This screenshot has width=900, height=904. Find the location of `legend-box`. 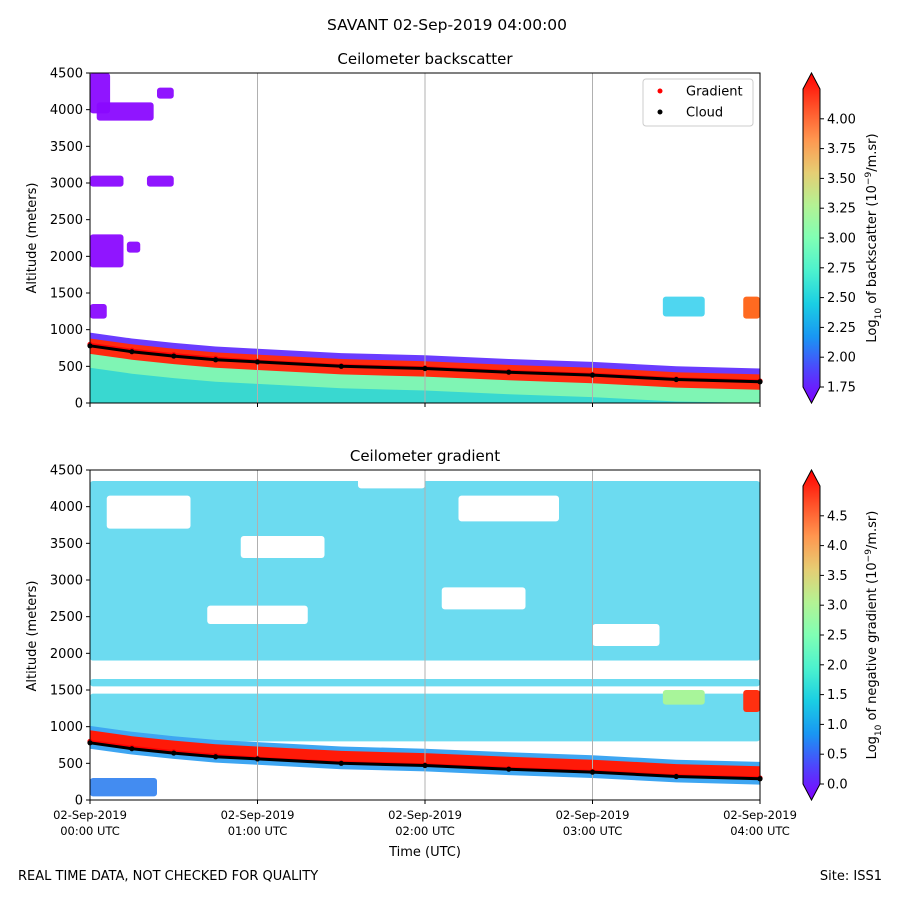

legend-box is located at coordinates (698, 102).